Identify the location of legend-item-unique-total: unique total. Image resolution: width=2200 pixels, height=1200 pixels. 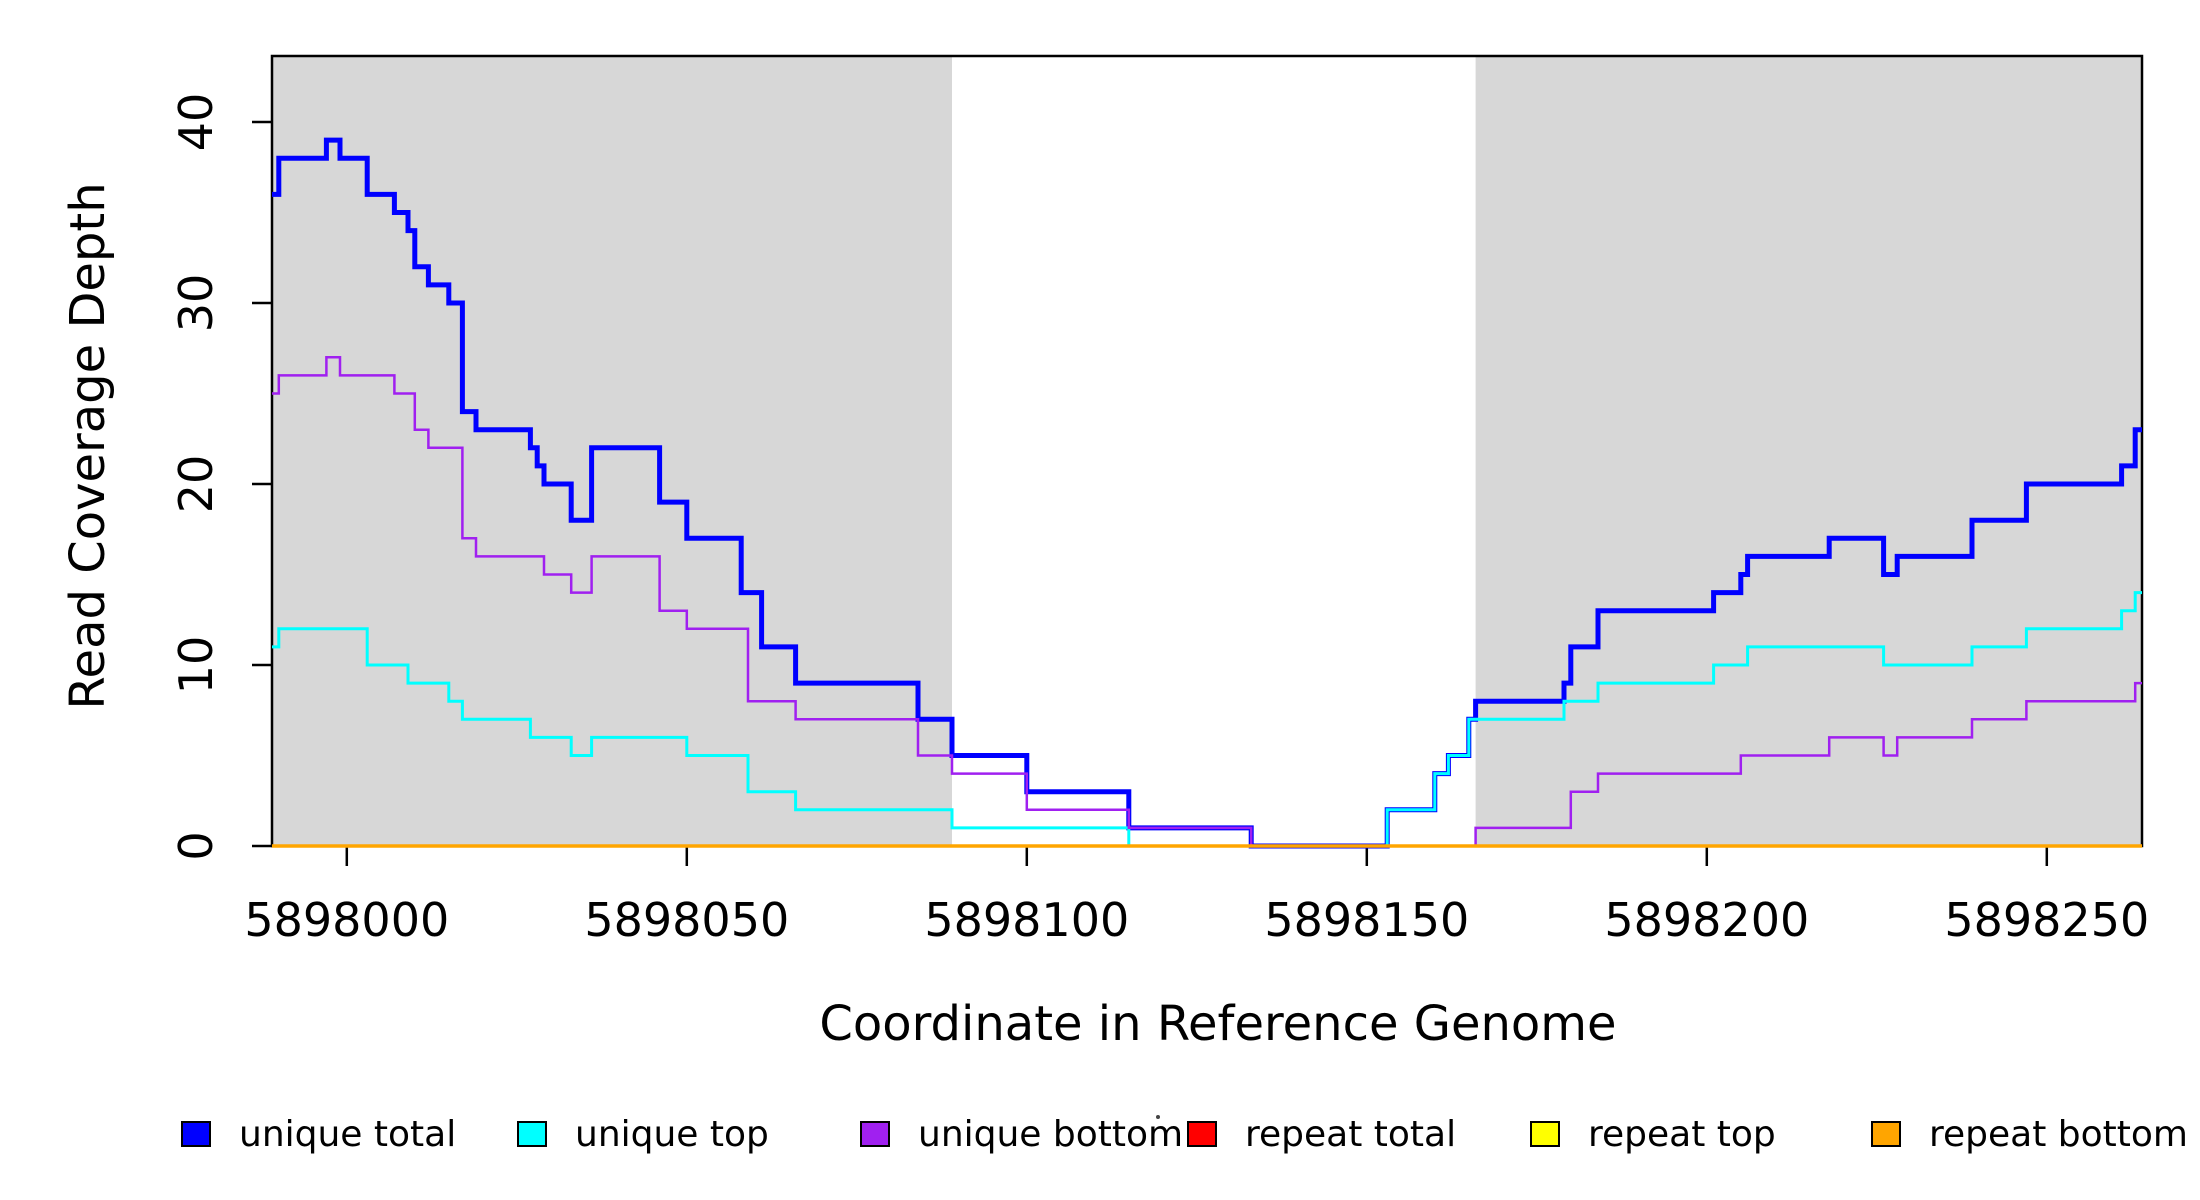
(318, 1134).